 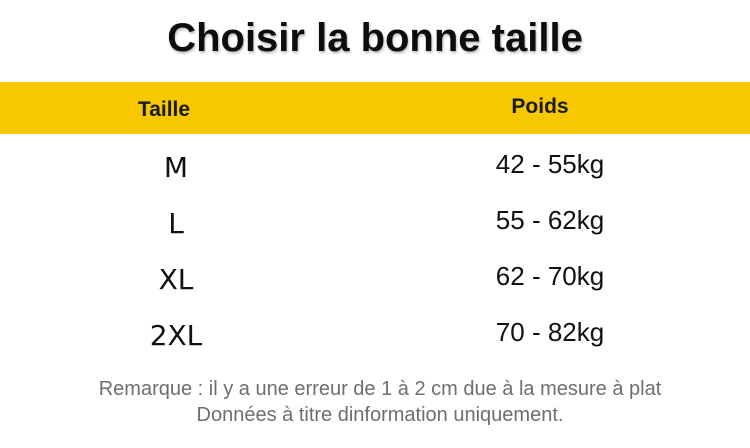 What do you see at coordinates (176, 279) in the screenshot?
I see `size-cell: XL` at bounding box center [176, 279].